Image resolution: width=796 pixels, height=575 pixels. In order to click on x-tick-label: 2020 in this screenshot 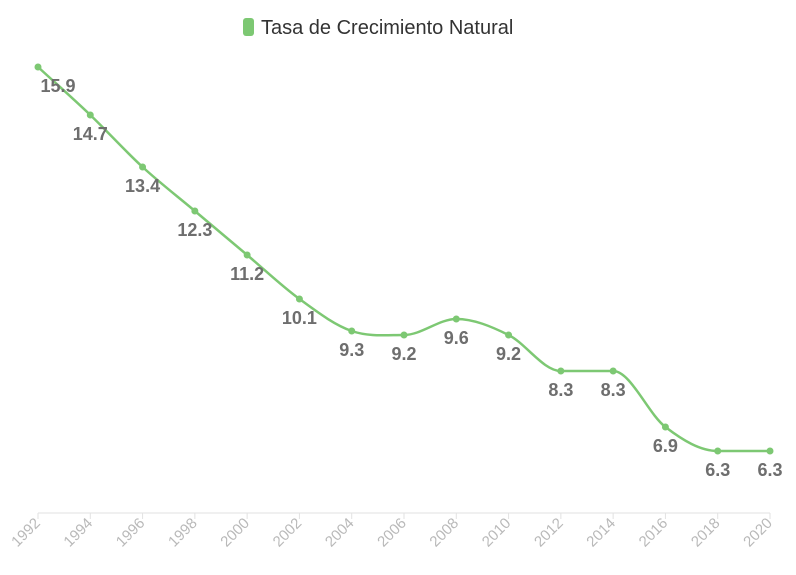, I will do `click(758, 533)`.